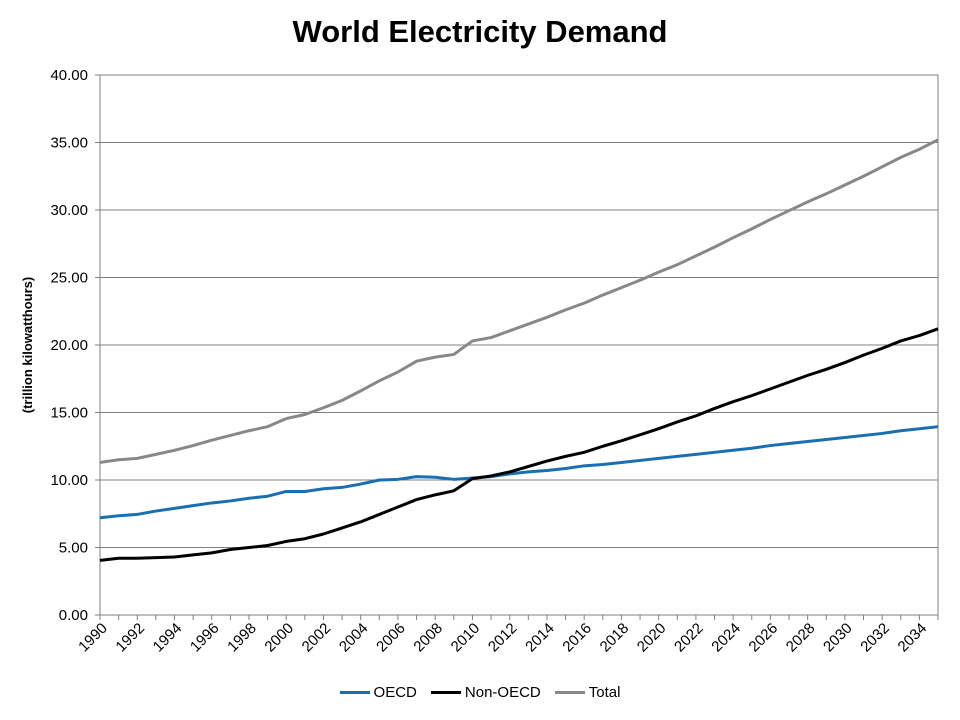 The image size is (960, 720). What do you see at coordinates (502, 692) in the screenshot?
I see `legend-label: Non-OECD` at bounding box center [502, 692].